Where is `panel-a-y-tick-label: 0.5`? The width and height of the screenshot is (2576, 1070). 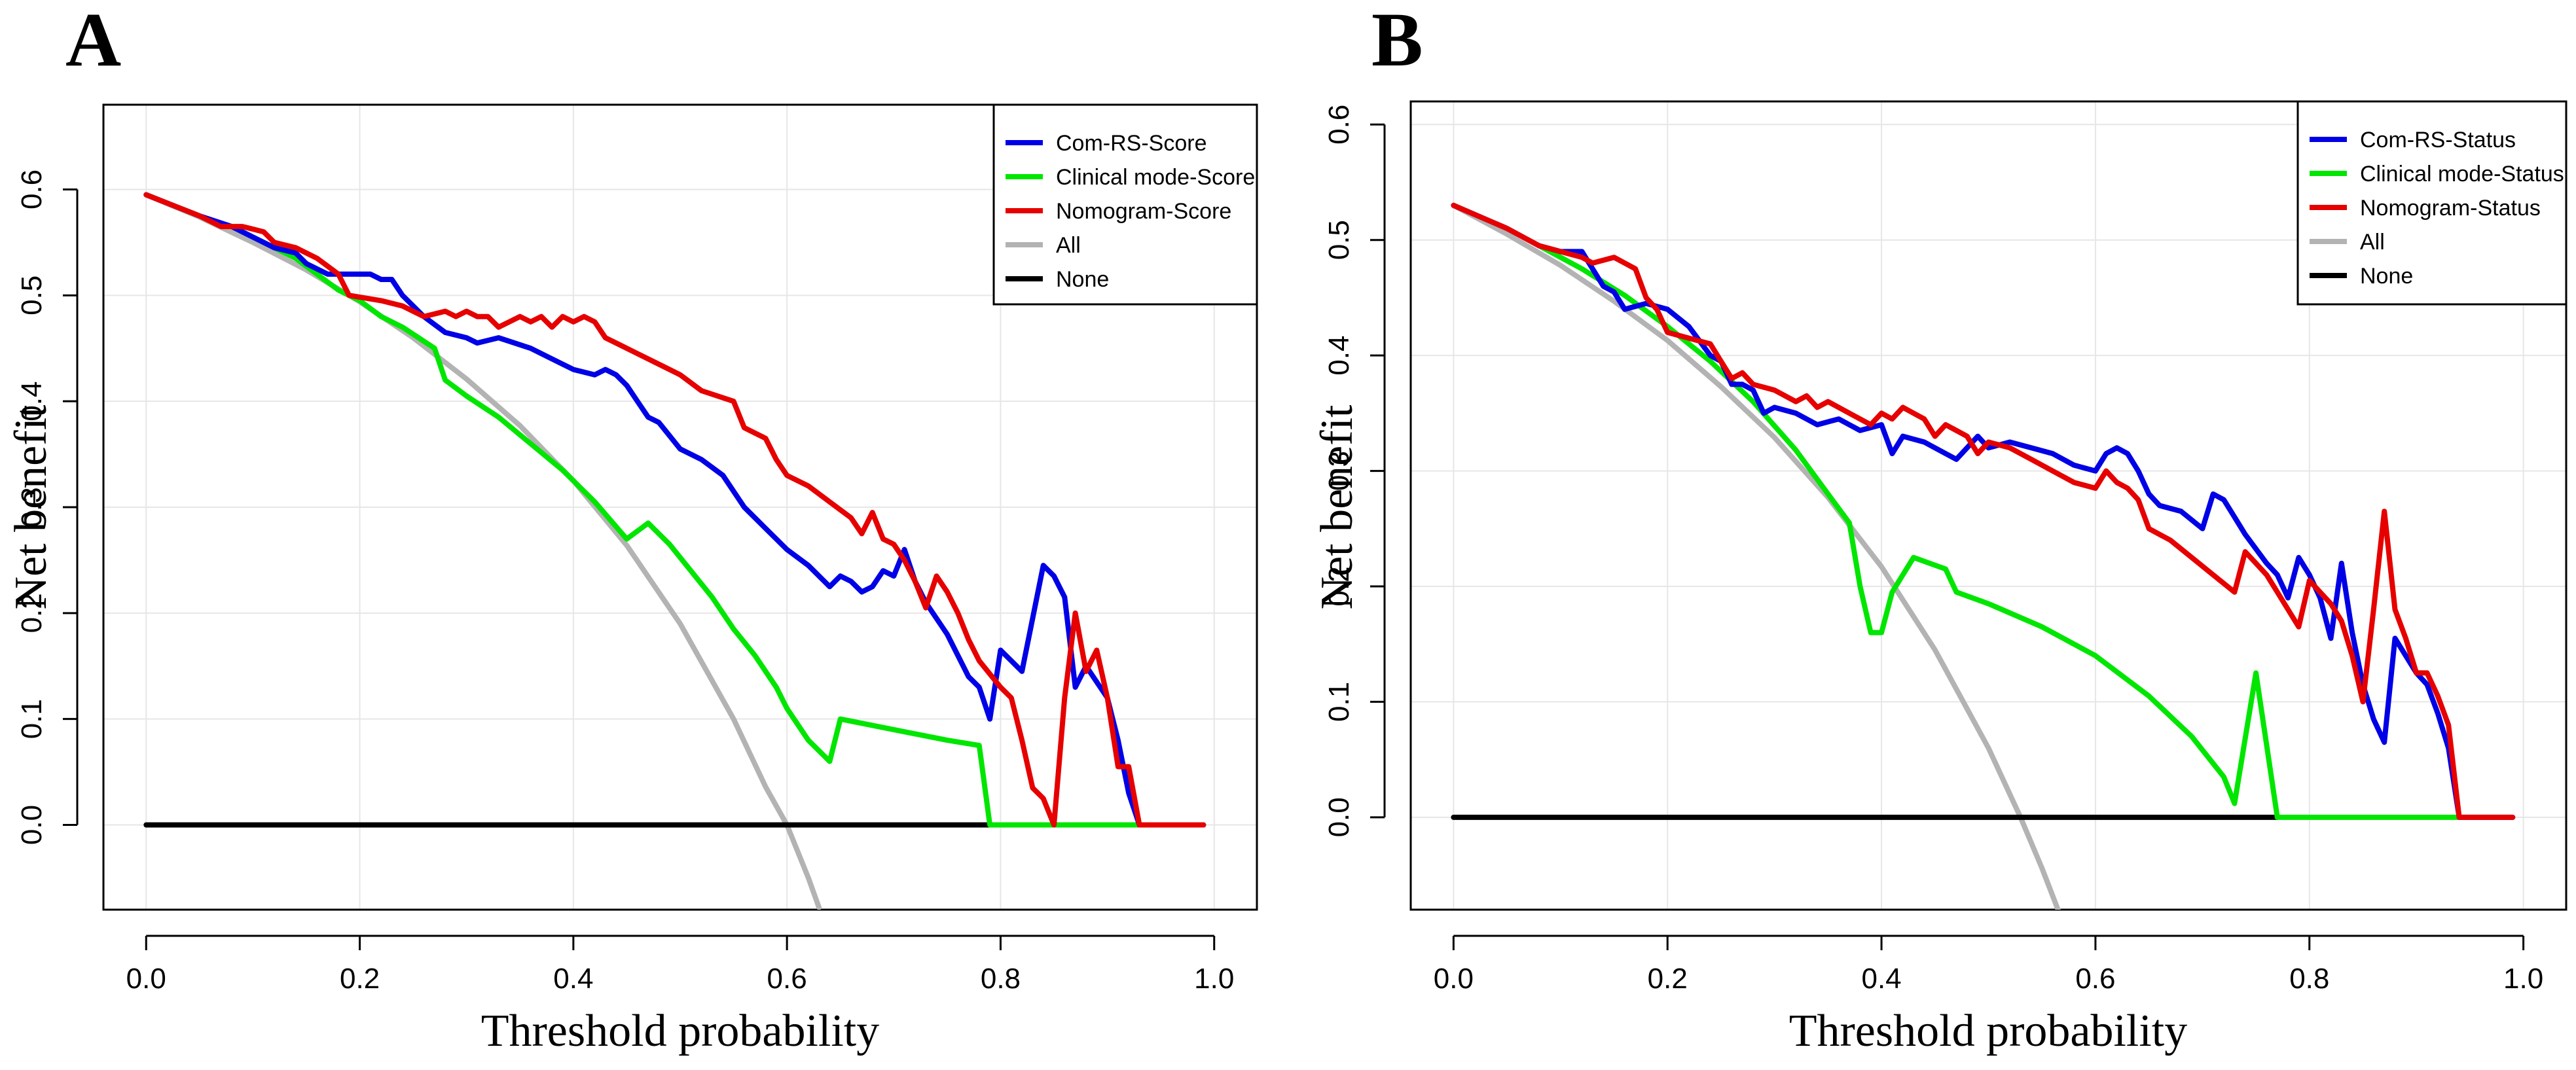
panel-a-y-tick-label: 0.5 is located at coordinates (32, 295).